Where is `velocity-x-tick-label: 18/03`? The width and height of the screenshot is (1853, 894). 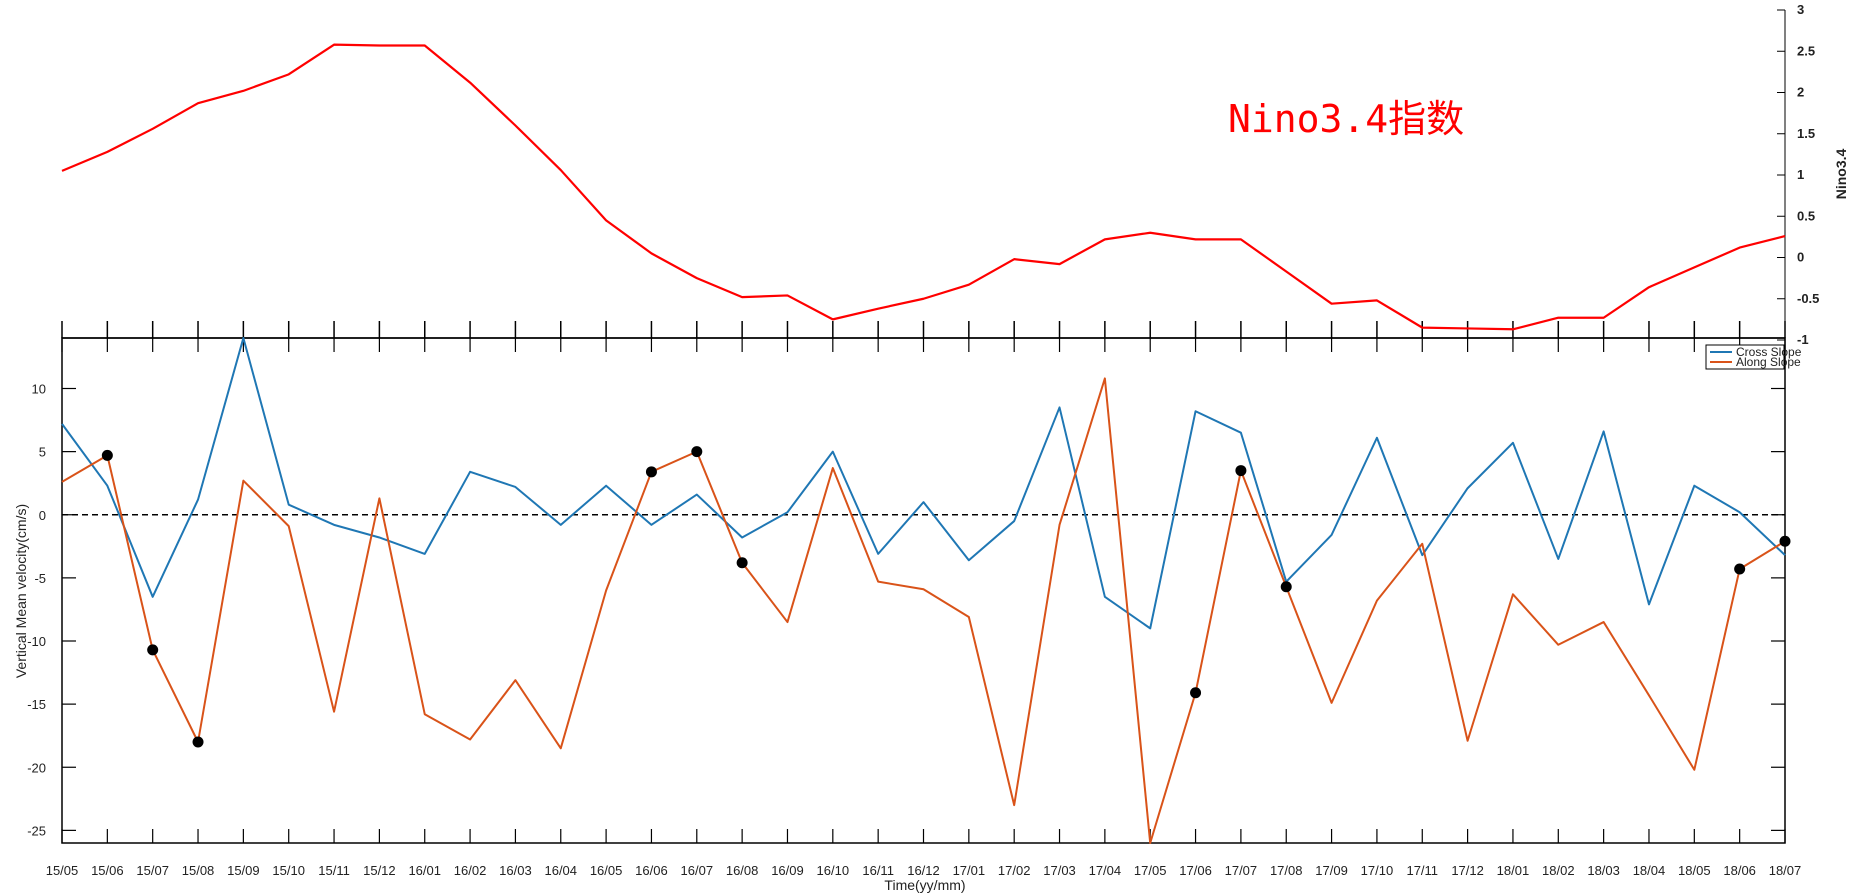
velocity-x-tick-label: 18/03 is located at coordinates (1603, 870).